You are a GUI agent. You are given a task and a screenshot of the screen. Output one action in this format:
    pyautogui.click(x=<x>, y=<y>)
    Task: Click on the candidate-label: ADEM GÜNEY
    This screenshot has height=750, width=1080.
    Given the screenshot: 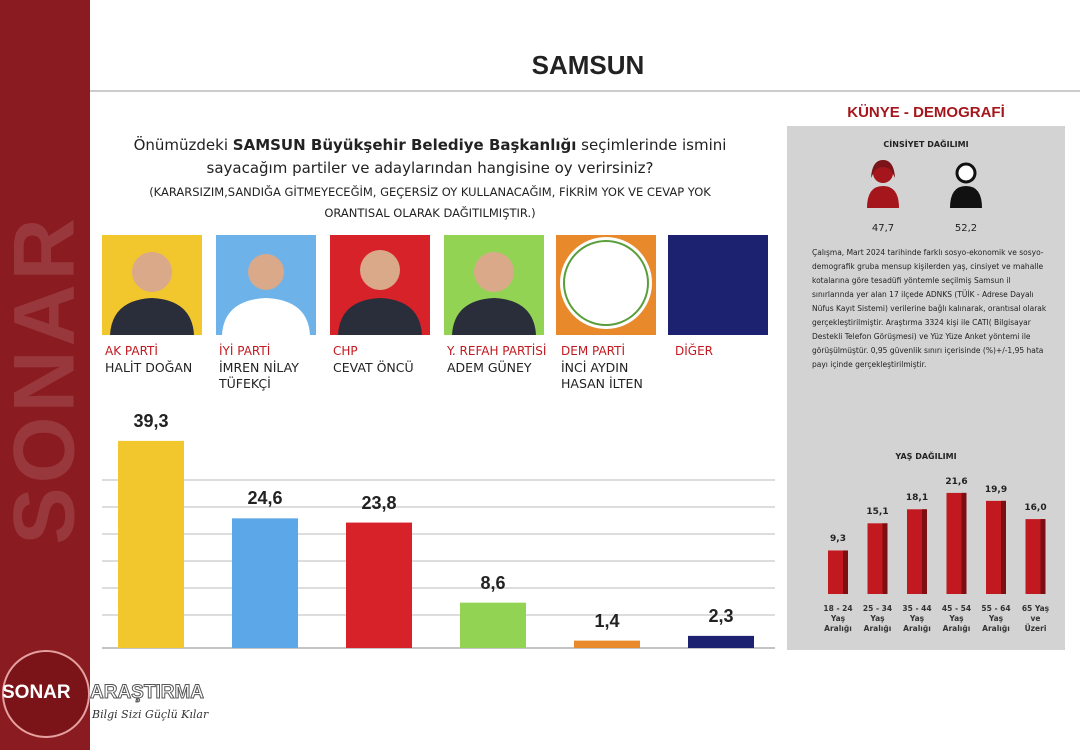 What is the action you would take?
    pyautogui.click(x=489, y=367)
    